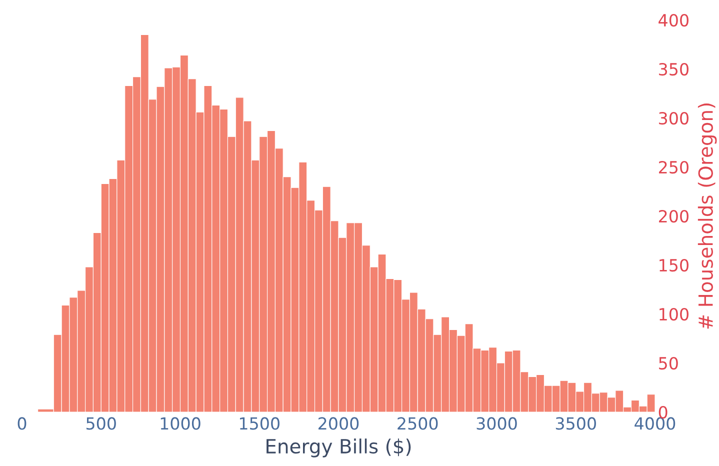  I want to click on y-tick-label: 400, so click(673, 20).